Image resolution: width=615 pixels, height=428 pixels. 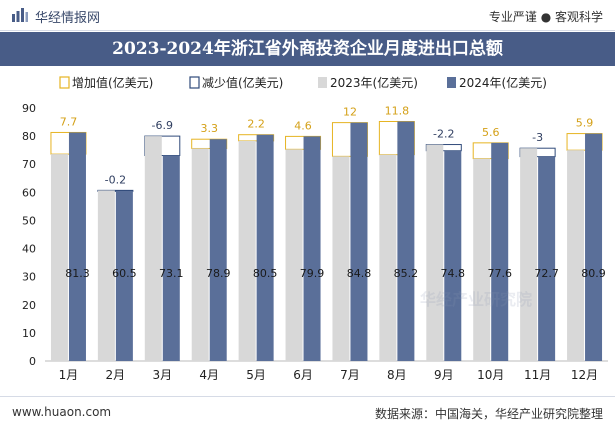 I want to click on x-tick-label: 6月, so click(x=303, y=375).